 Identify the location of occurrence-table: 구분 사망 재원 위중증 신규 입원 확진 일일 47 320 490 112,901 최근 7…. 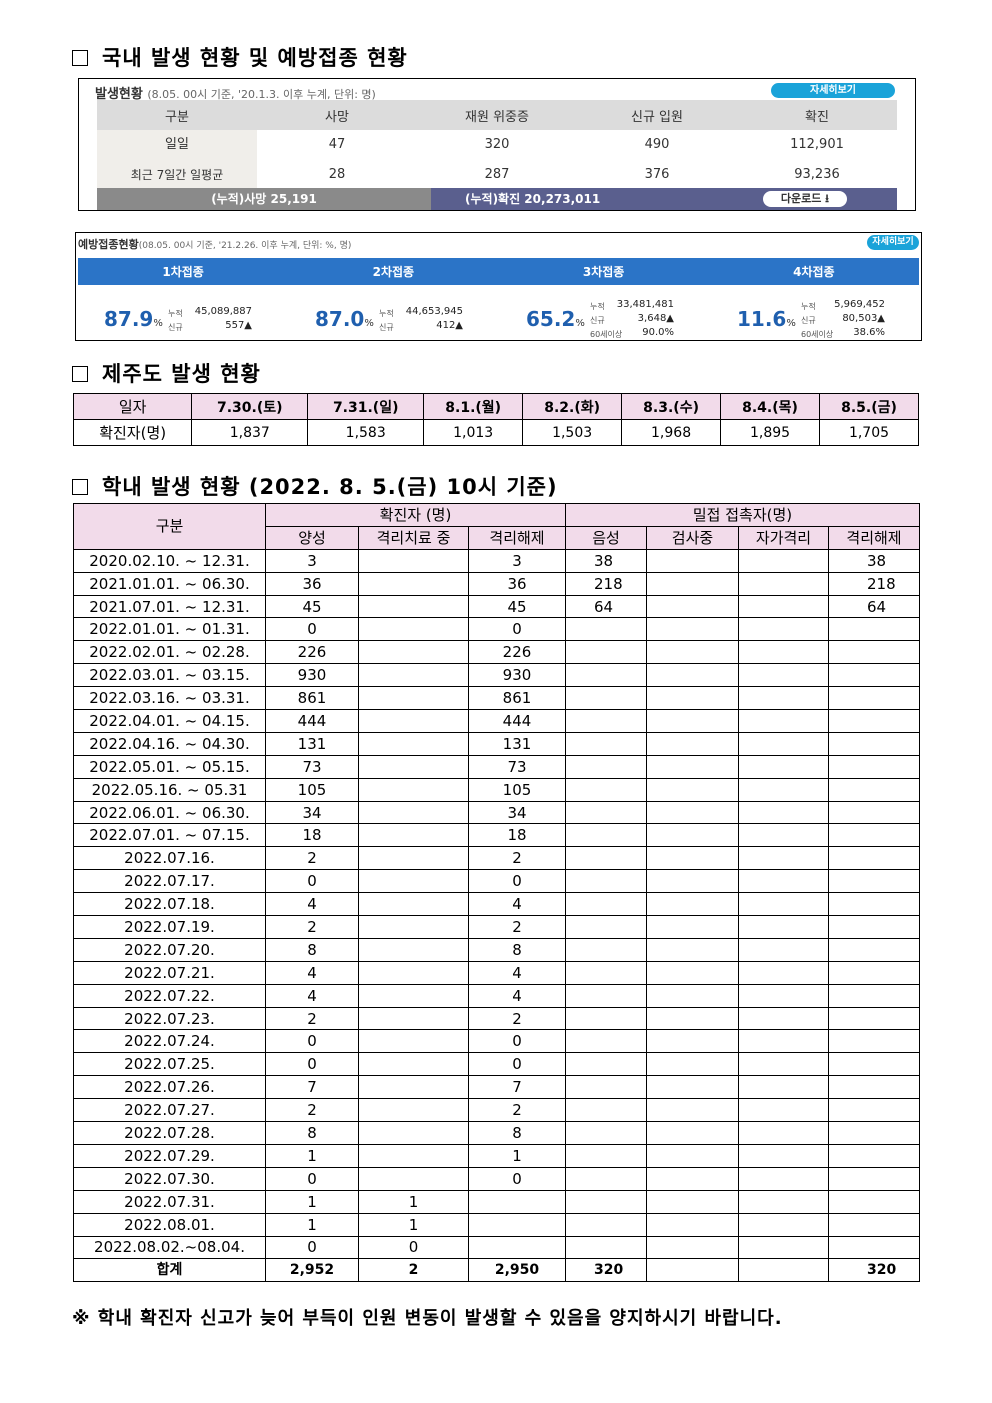
(497, 145).